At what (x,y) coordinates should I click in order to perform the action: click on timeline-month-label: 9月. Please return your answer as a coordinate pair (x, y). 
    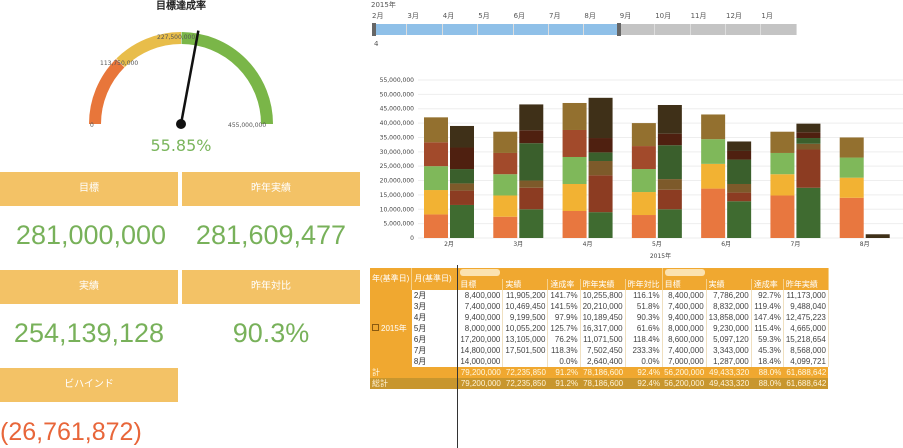
    Looking at the image, I should click on (625, 16).